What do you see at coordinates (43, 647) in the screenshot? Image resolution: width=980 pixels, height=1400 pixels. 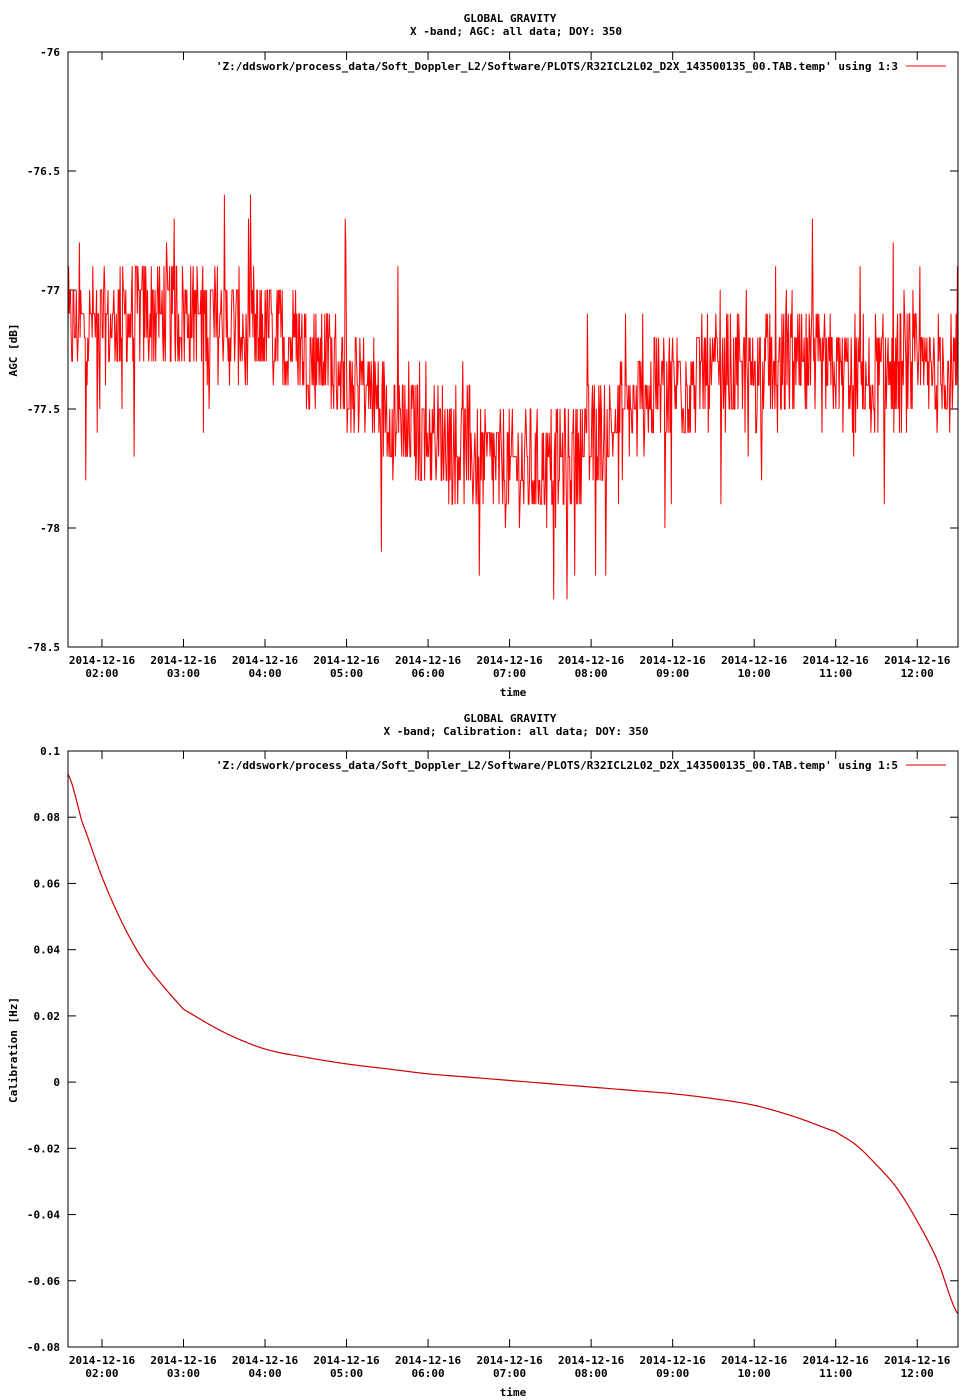 I see `y-tick-label: -78.5` at bounding box center [43, 647].